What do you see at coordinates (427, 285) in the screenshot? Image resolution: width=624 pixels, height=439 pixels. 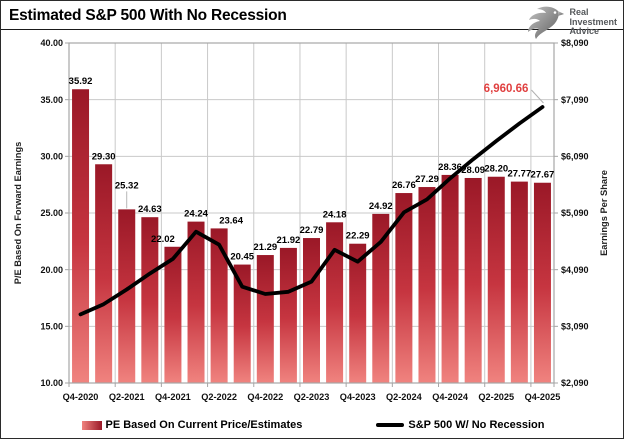 I see `pe-bar-Q3-2024` at bounding box center [427, 285].